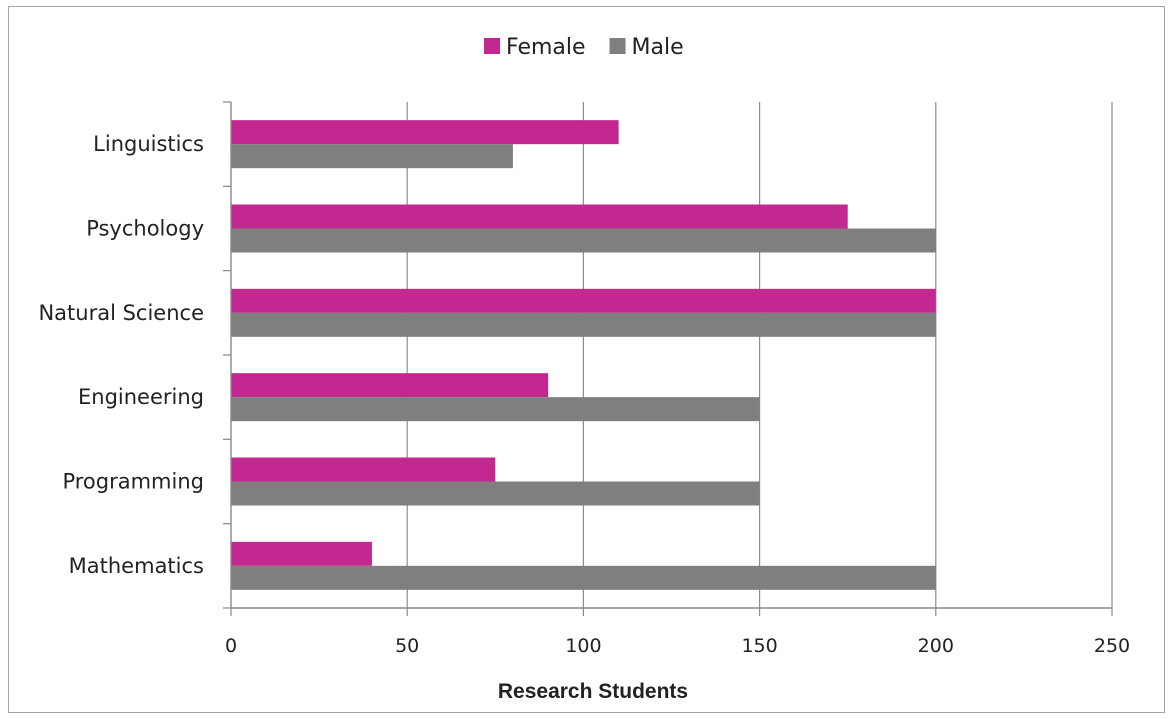  I want to click on bar-natural-science-female, so click(583, 300).